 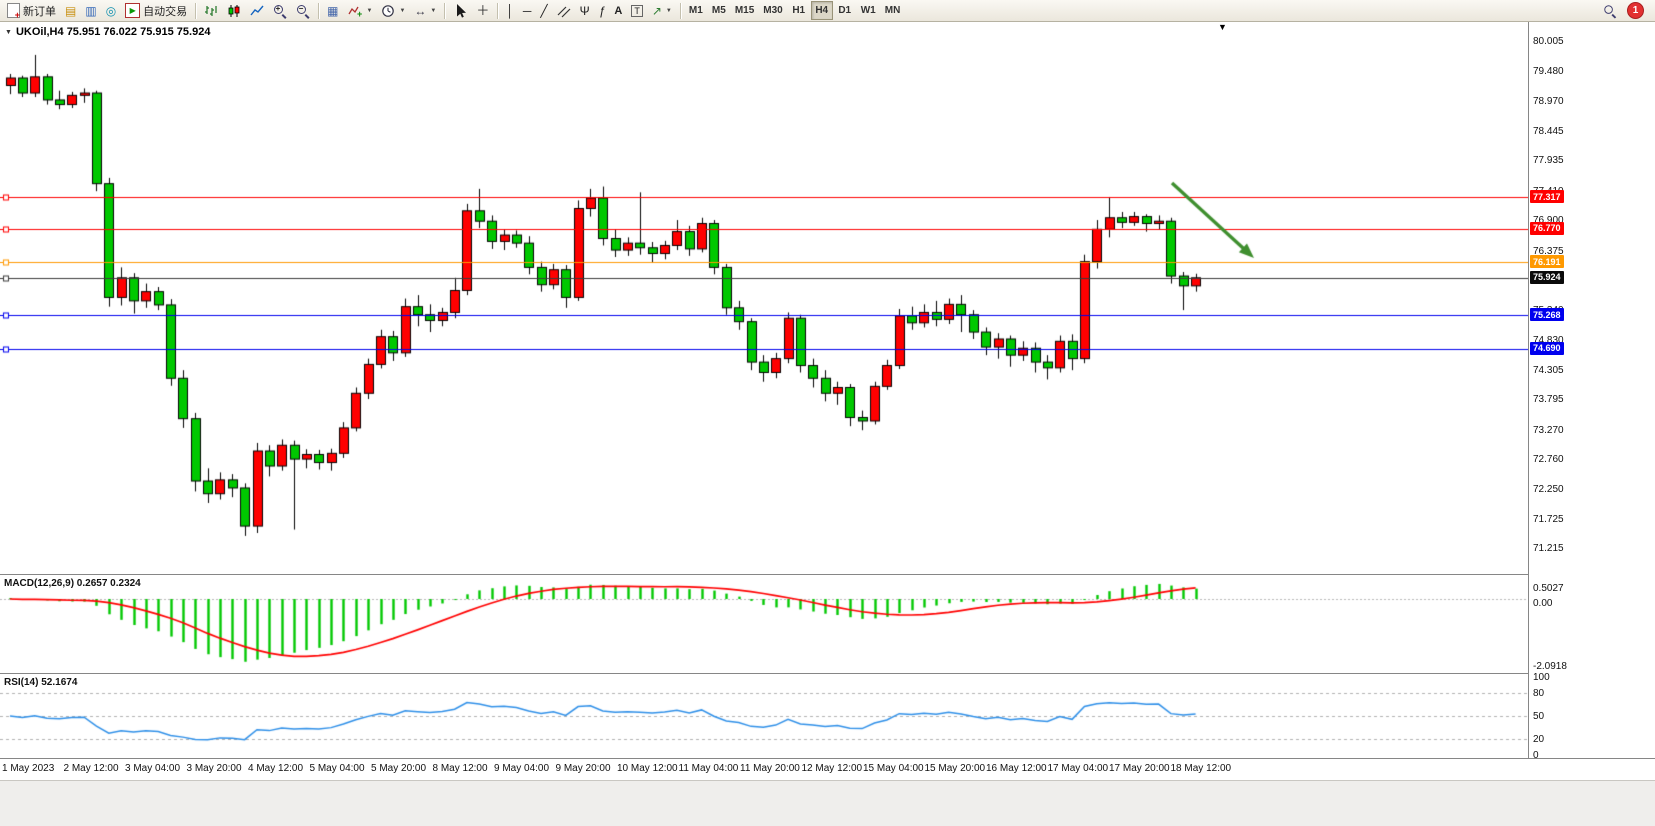 What do you see at coordinates (1635, 10) in the screenshot?
I see `notification-badge: 1` at bounding box center [1635, 10].